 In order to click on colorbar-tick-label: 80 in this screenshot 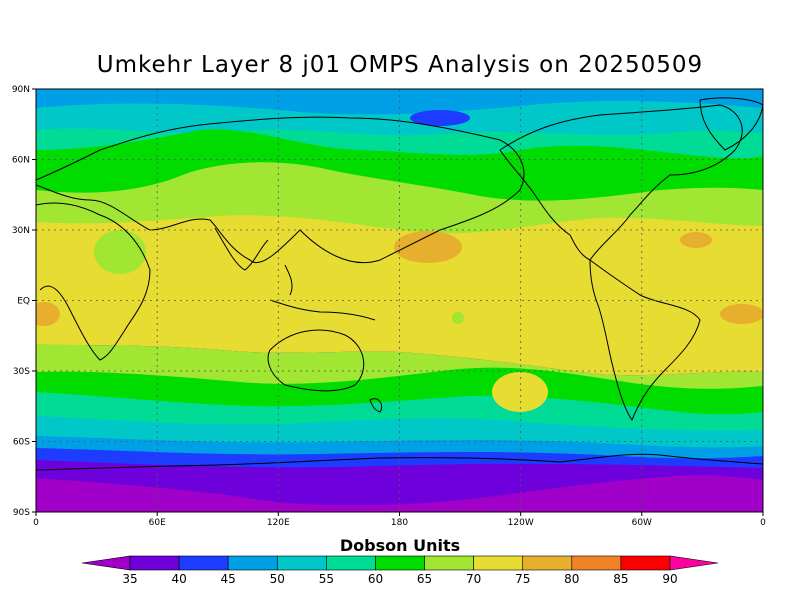, I will do `click(571, 579)`.